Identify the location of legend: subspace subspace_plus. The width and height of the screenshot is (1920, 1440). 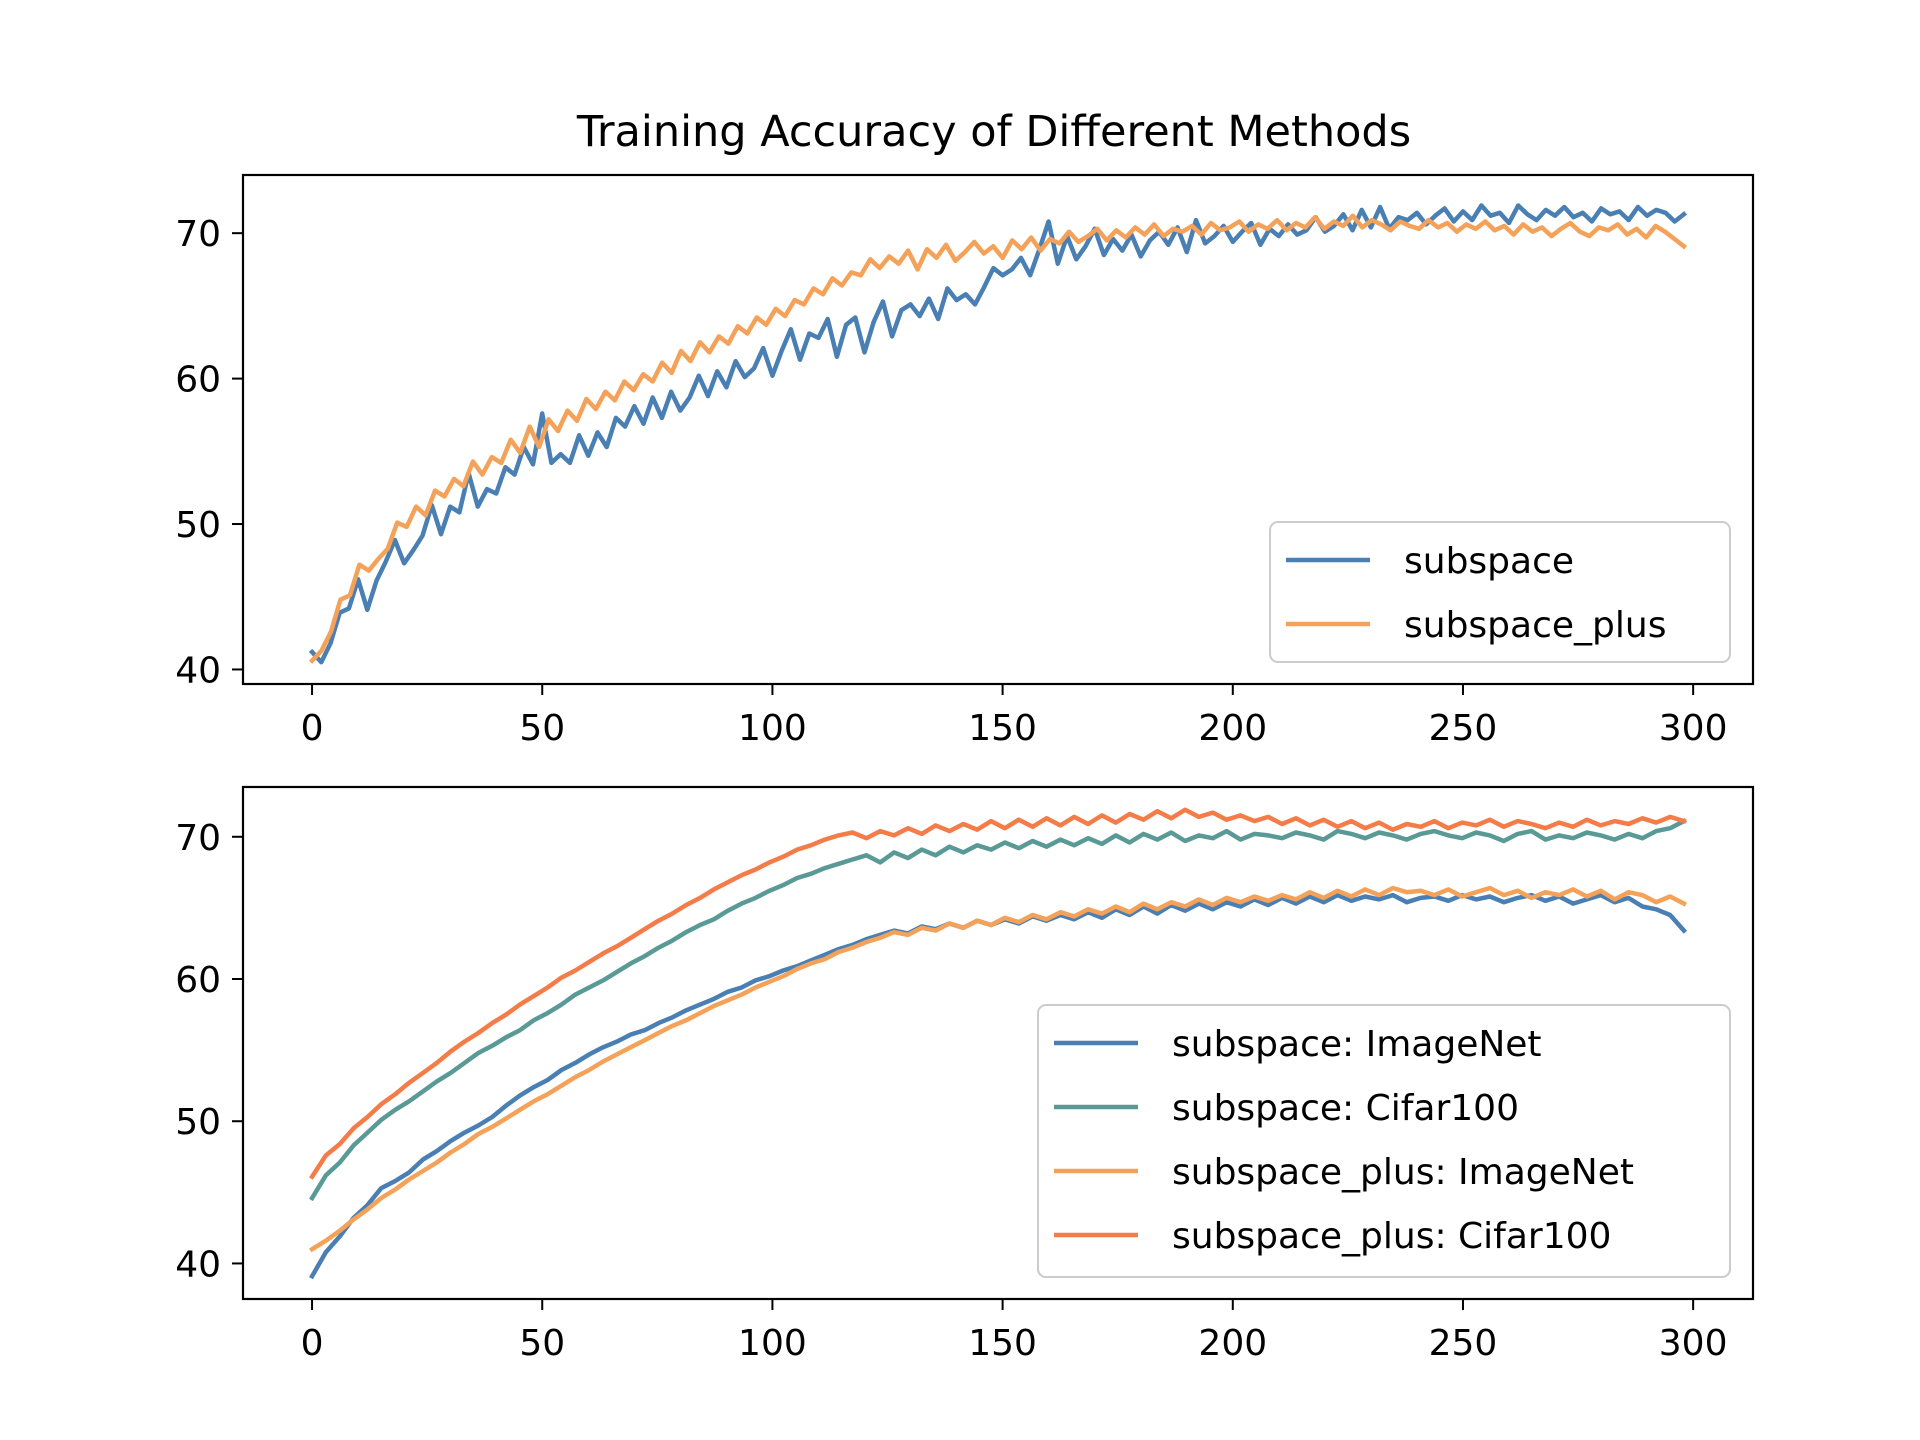
(1500, 592).